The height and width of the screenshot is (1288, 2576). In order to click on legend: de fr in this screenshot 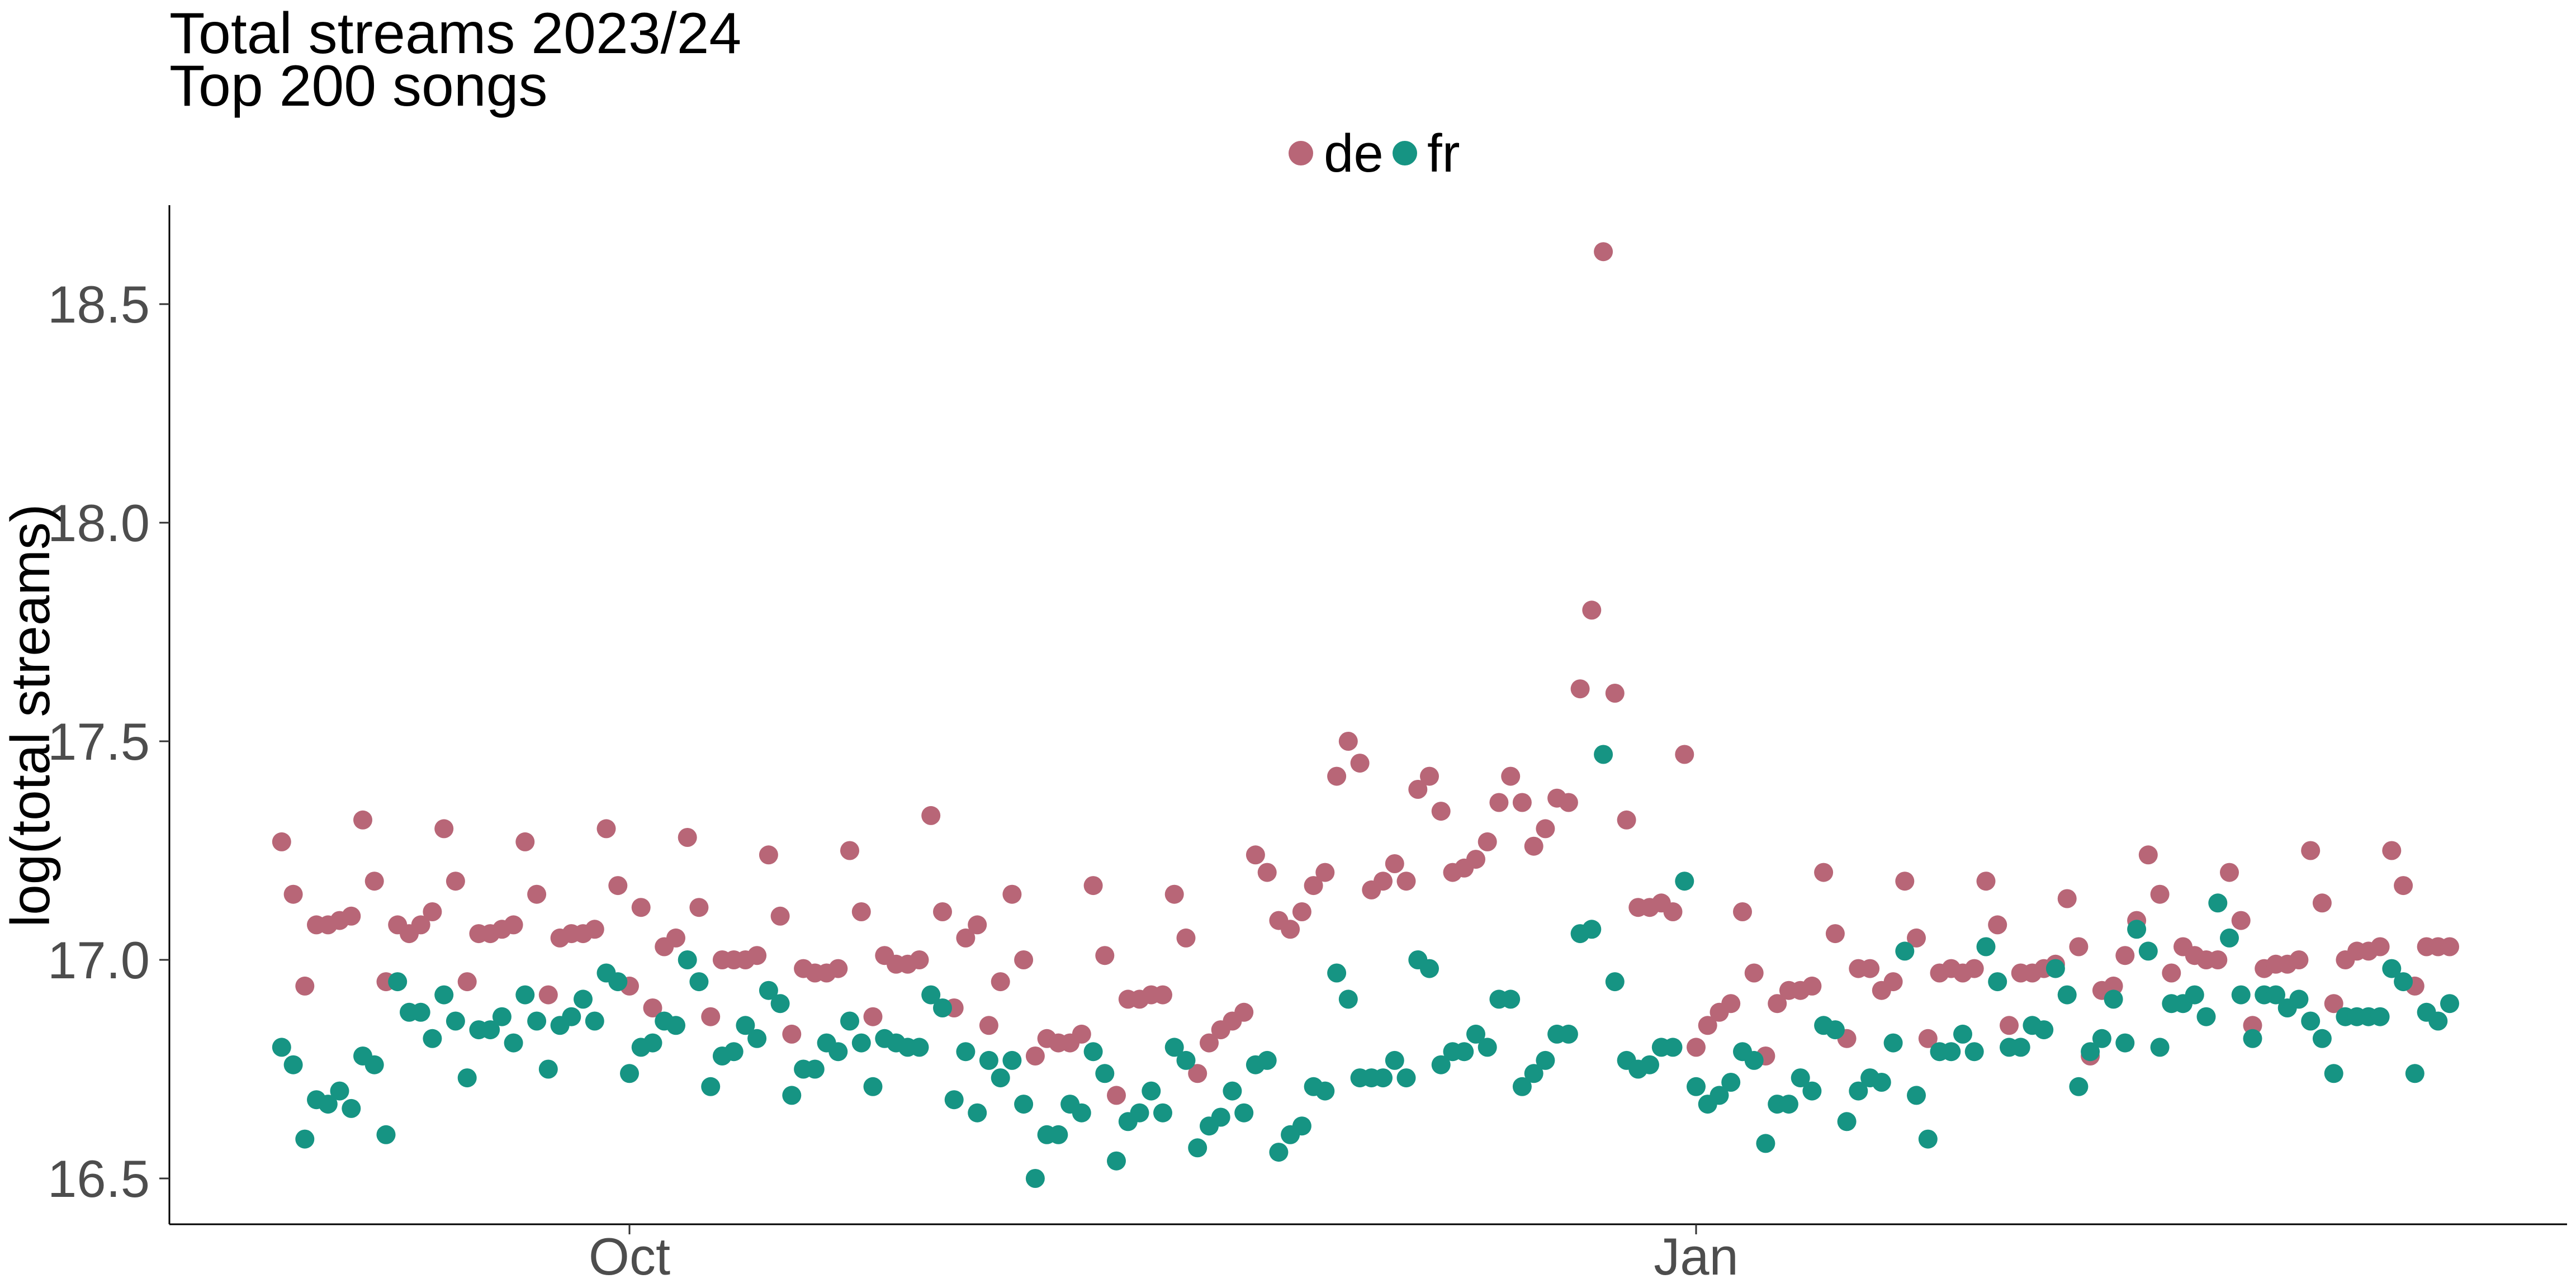, I will do `click(1375, 153)`.